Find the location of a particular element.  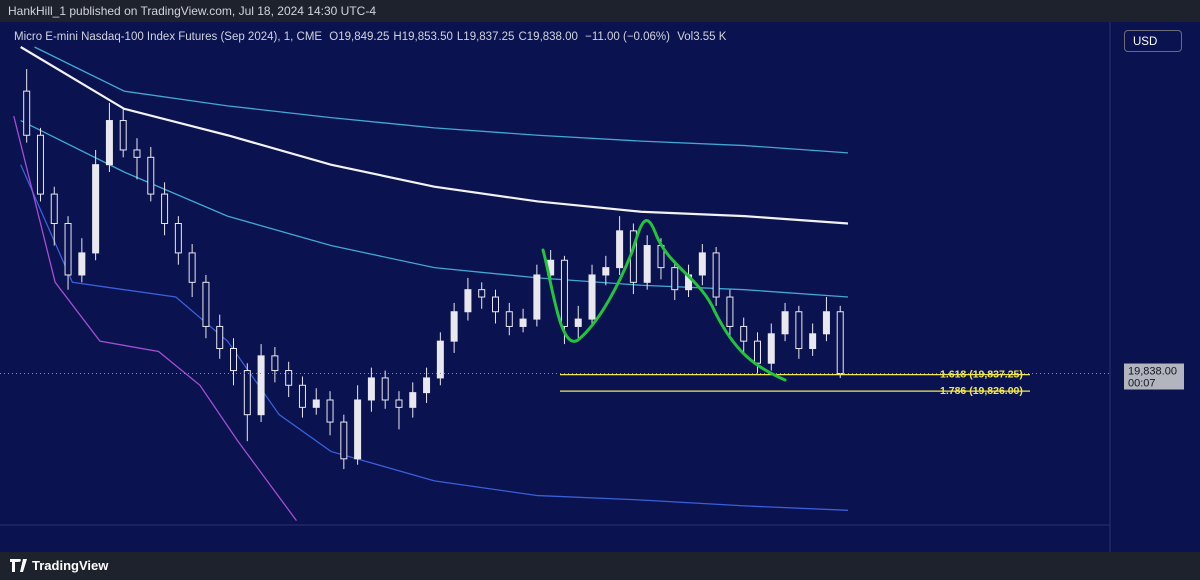

ohlc-key: O is located at coordinates (334, 37).